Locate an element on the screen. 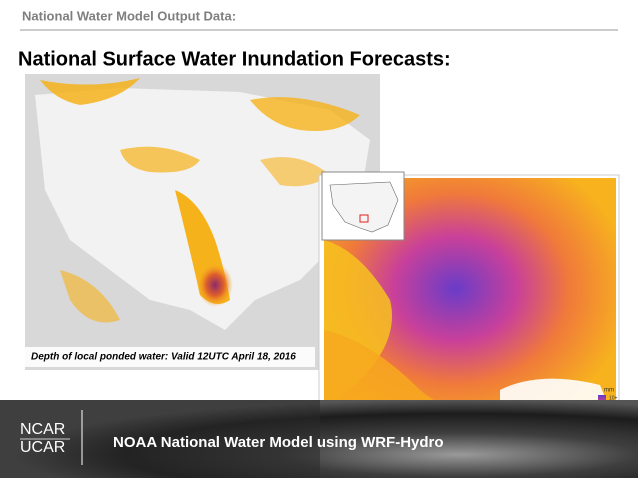 This screenshot has height=478, width=638. logo-ncar: NCAR is located at coordinates (42, 429).